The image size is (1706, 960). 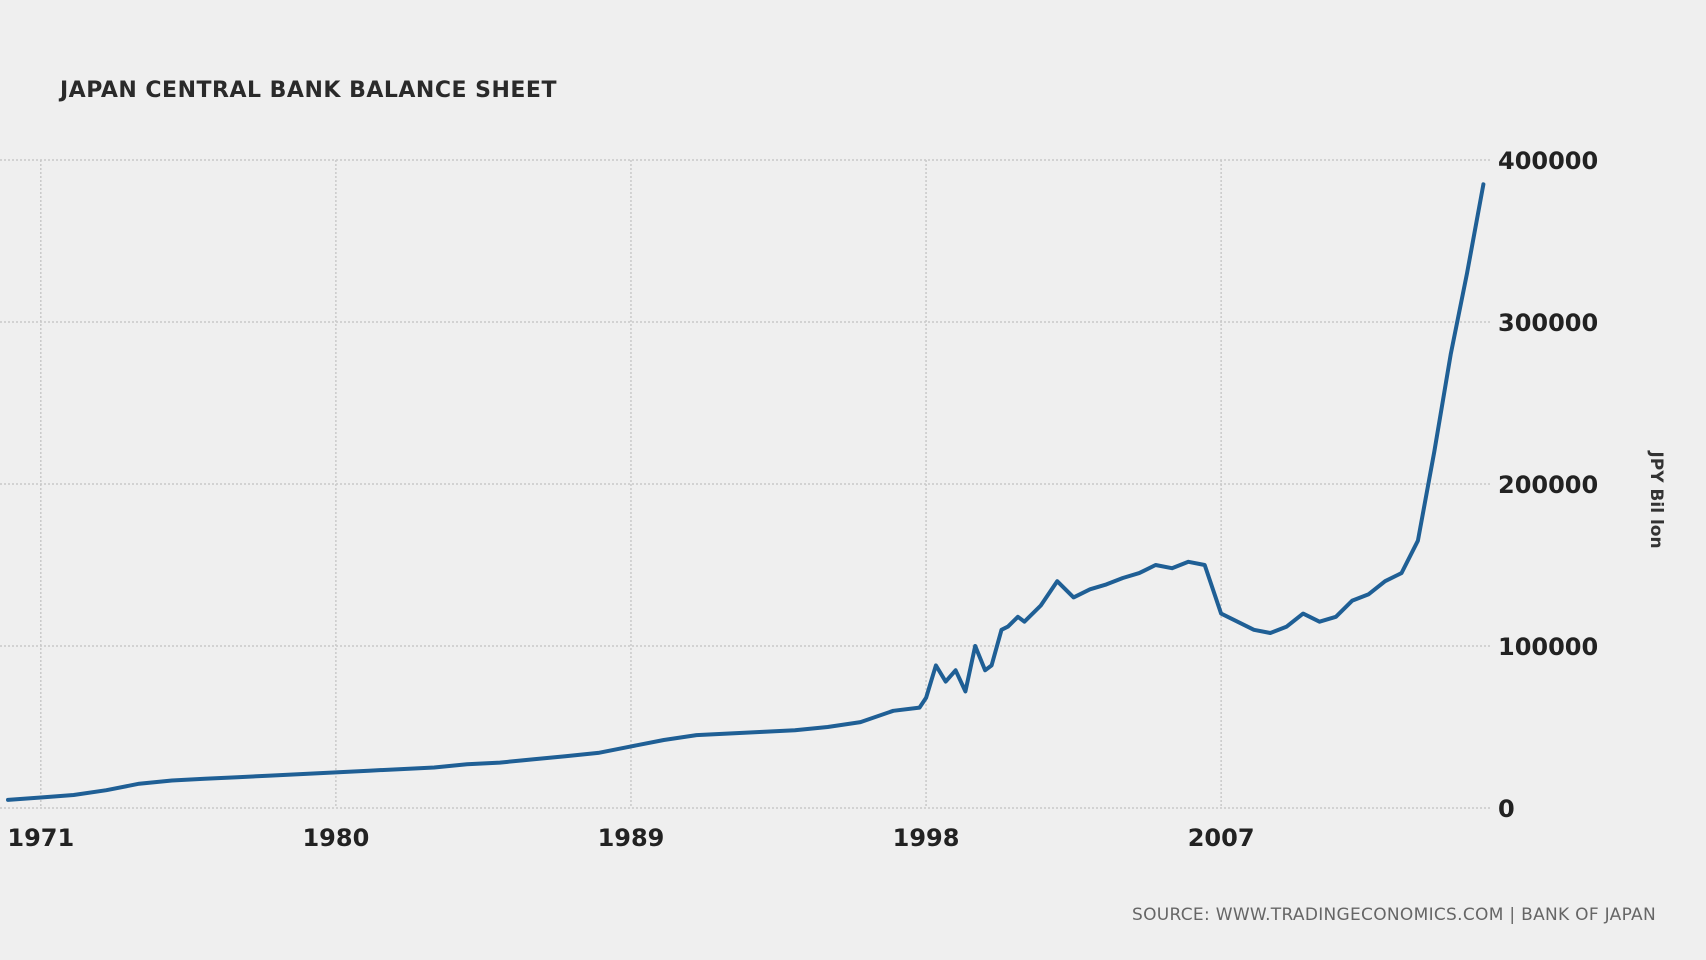 What do you see at coordinates (1548, 485) in the screenshot?
I see `y-tick-label: 200000` at bounding box center [1548, 485].